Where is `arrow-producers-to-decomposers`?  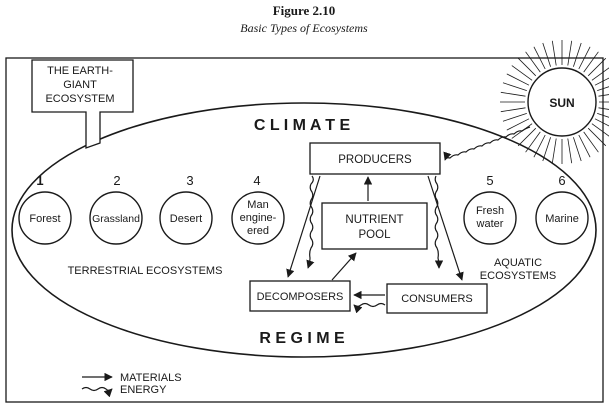
arrow-producers-to-decomposers is located at coordinates (303, 226).